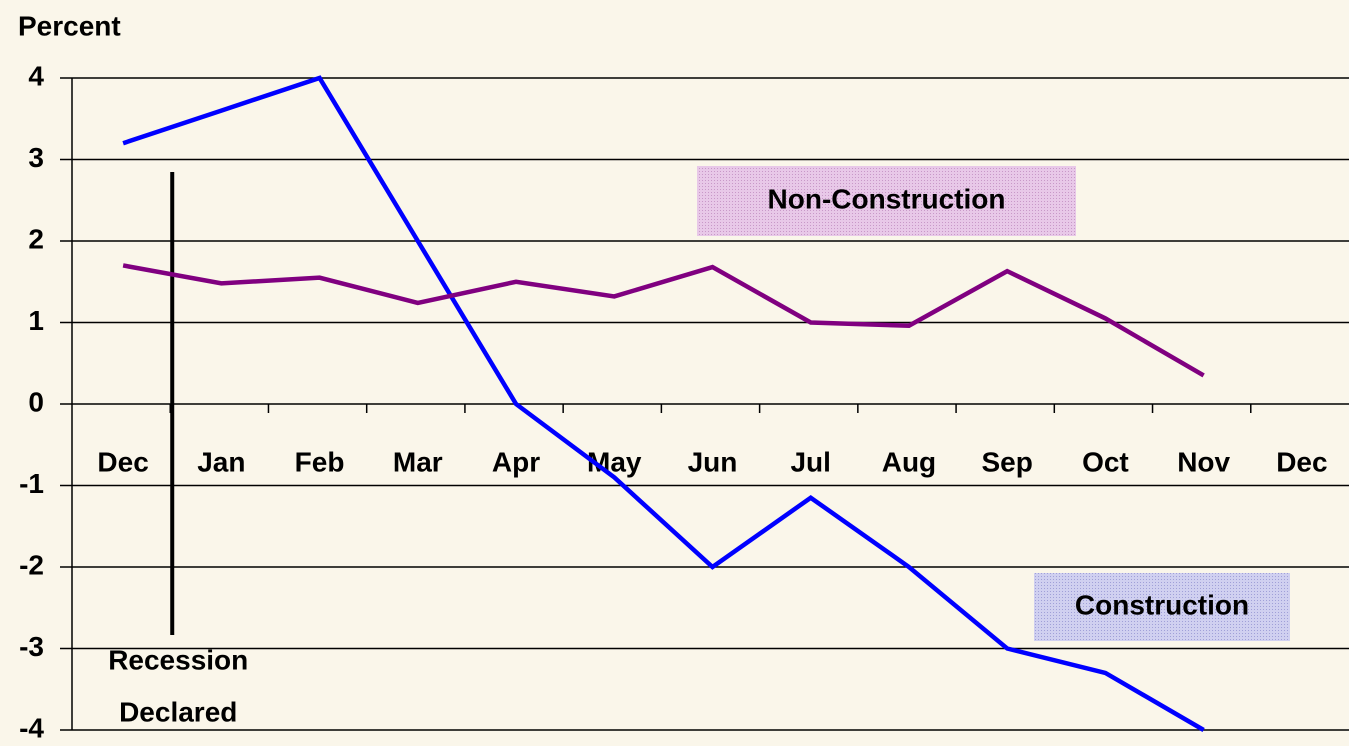 This screenshot has height=746, width=1349. I want to click on y-tick-label: 0, so click(36, 401).